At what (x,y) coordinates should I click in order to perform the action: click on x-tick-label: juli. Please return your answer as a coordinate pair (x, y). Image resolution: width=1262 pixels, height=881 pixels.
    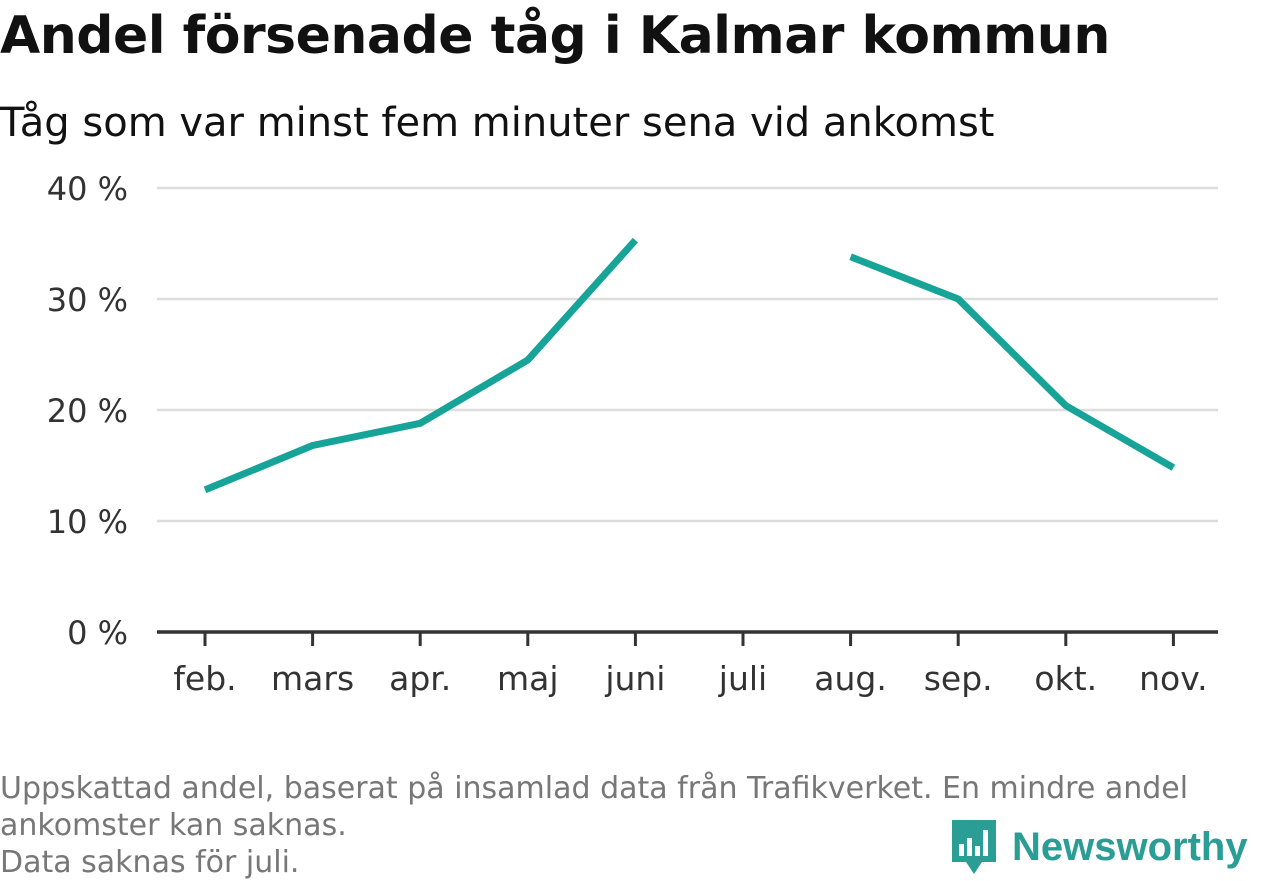
    Looking at the image, I should click on (742, 678).